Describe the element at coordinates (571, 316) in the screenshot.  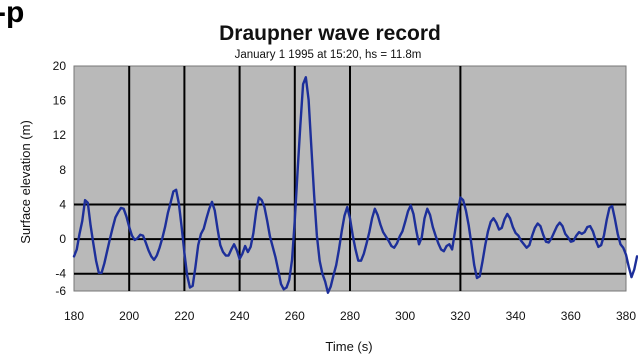
I see `x-tick-label-9: 360` at that location.